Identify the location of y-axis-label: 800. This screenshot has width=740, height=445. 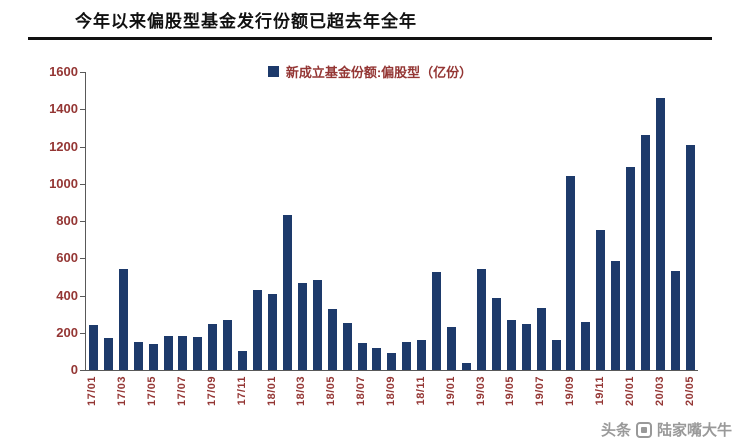
(67, 220).